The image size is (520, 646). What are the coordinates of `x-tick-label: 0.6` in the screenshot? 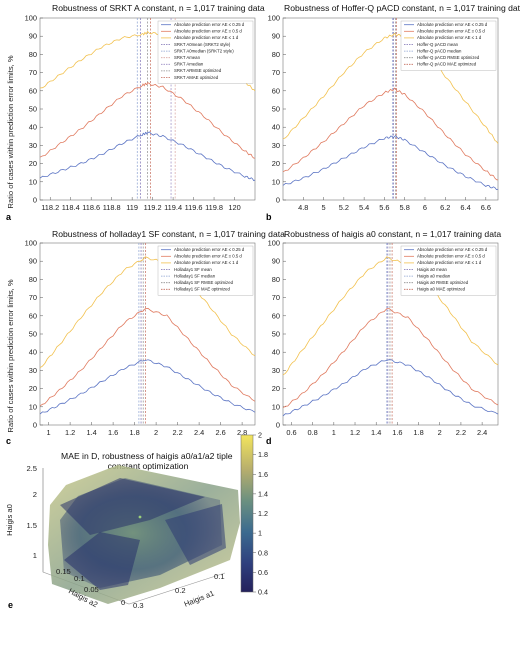 It's located at (291, 432).